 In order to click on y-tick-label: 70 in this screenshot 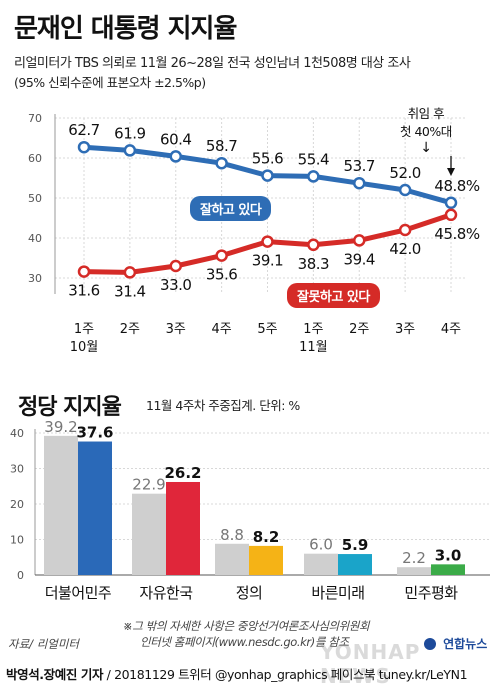, I will do `click(35, 118)`.